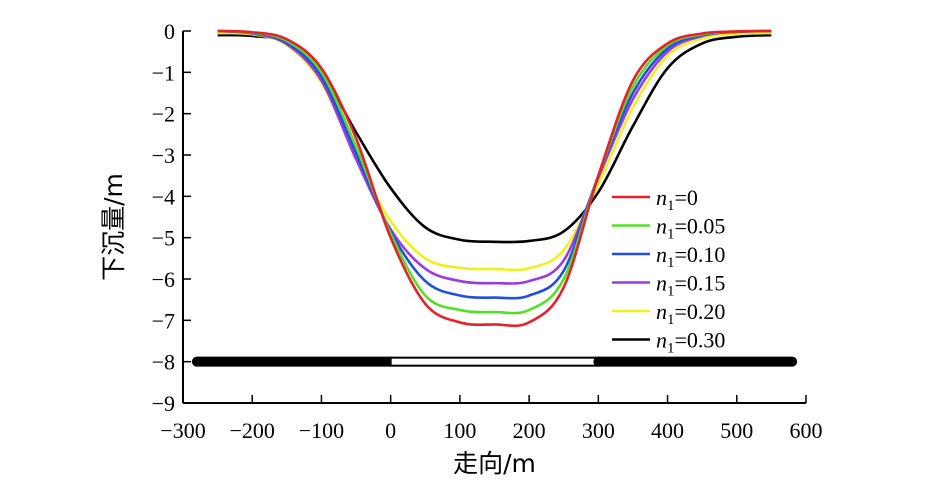 The height and width of the screenshot is (483, 945). Describe the element at coordinates (459, 430) in the screenshot. I see `x-tick-label: 100` at that location.